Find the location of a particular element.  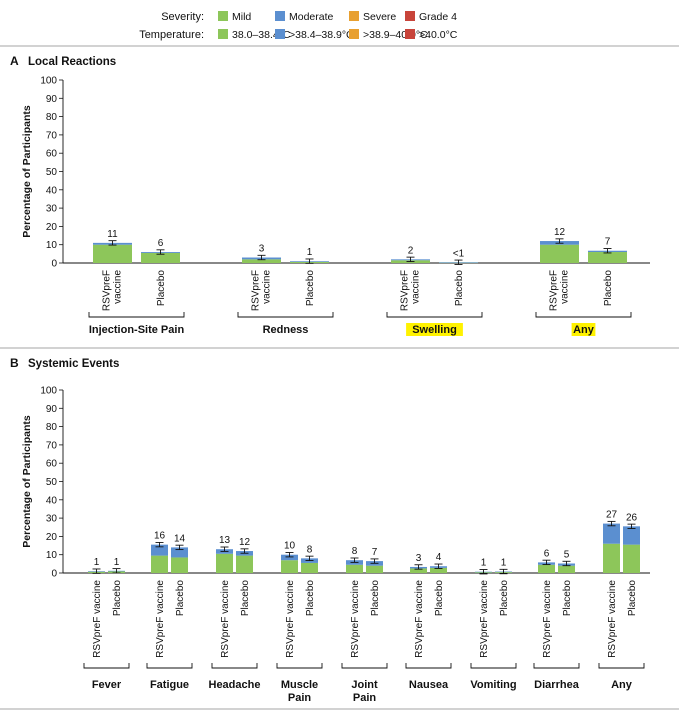

bar-segment-headache-placebo-s1 is located at coordinates (244, 564).